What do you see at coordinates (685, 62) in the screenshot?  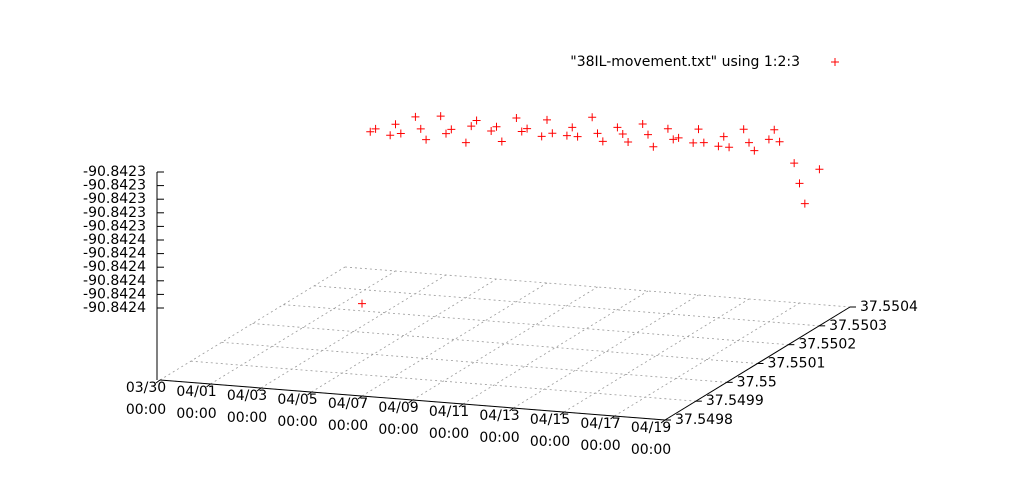 I see `legend-label: "38IL-movement.txt" using 1:2:3` at bounding box center [685, 62].